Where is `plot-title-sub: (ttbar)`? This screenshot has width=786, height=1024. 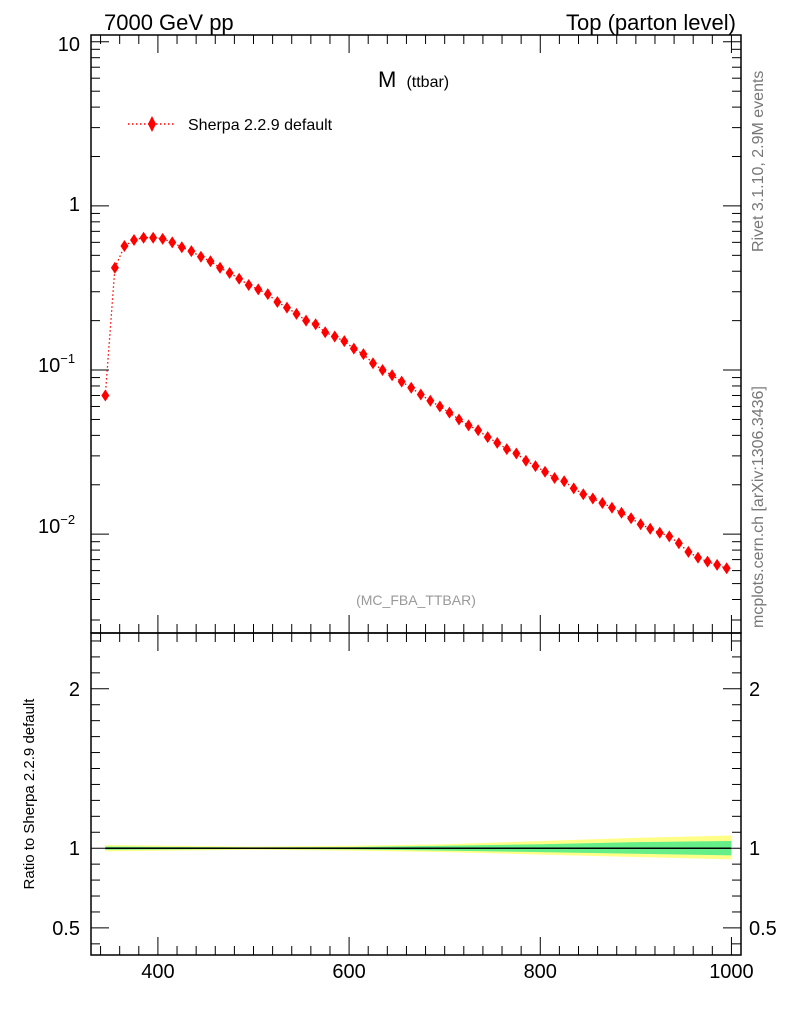
plot-title-sub: (ttbar) is located at coordinates (427, 82).